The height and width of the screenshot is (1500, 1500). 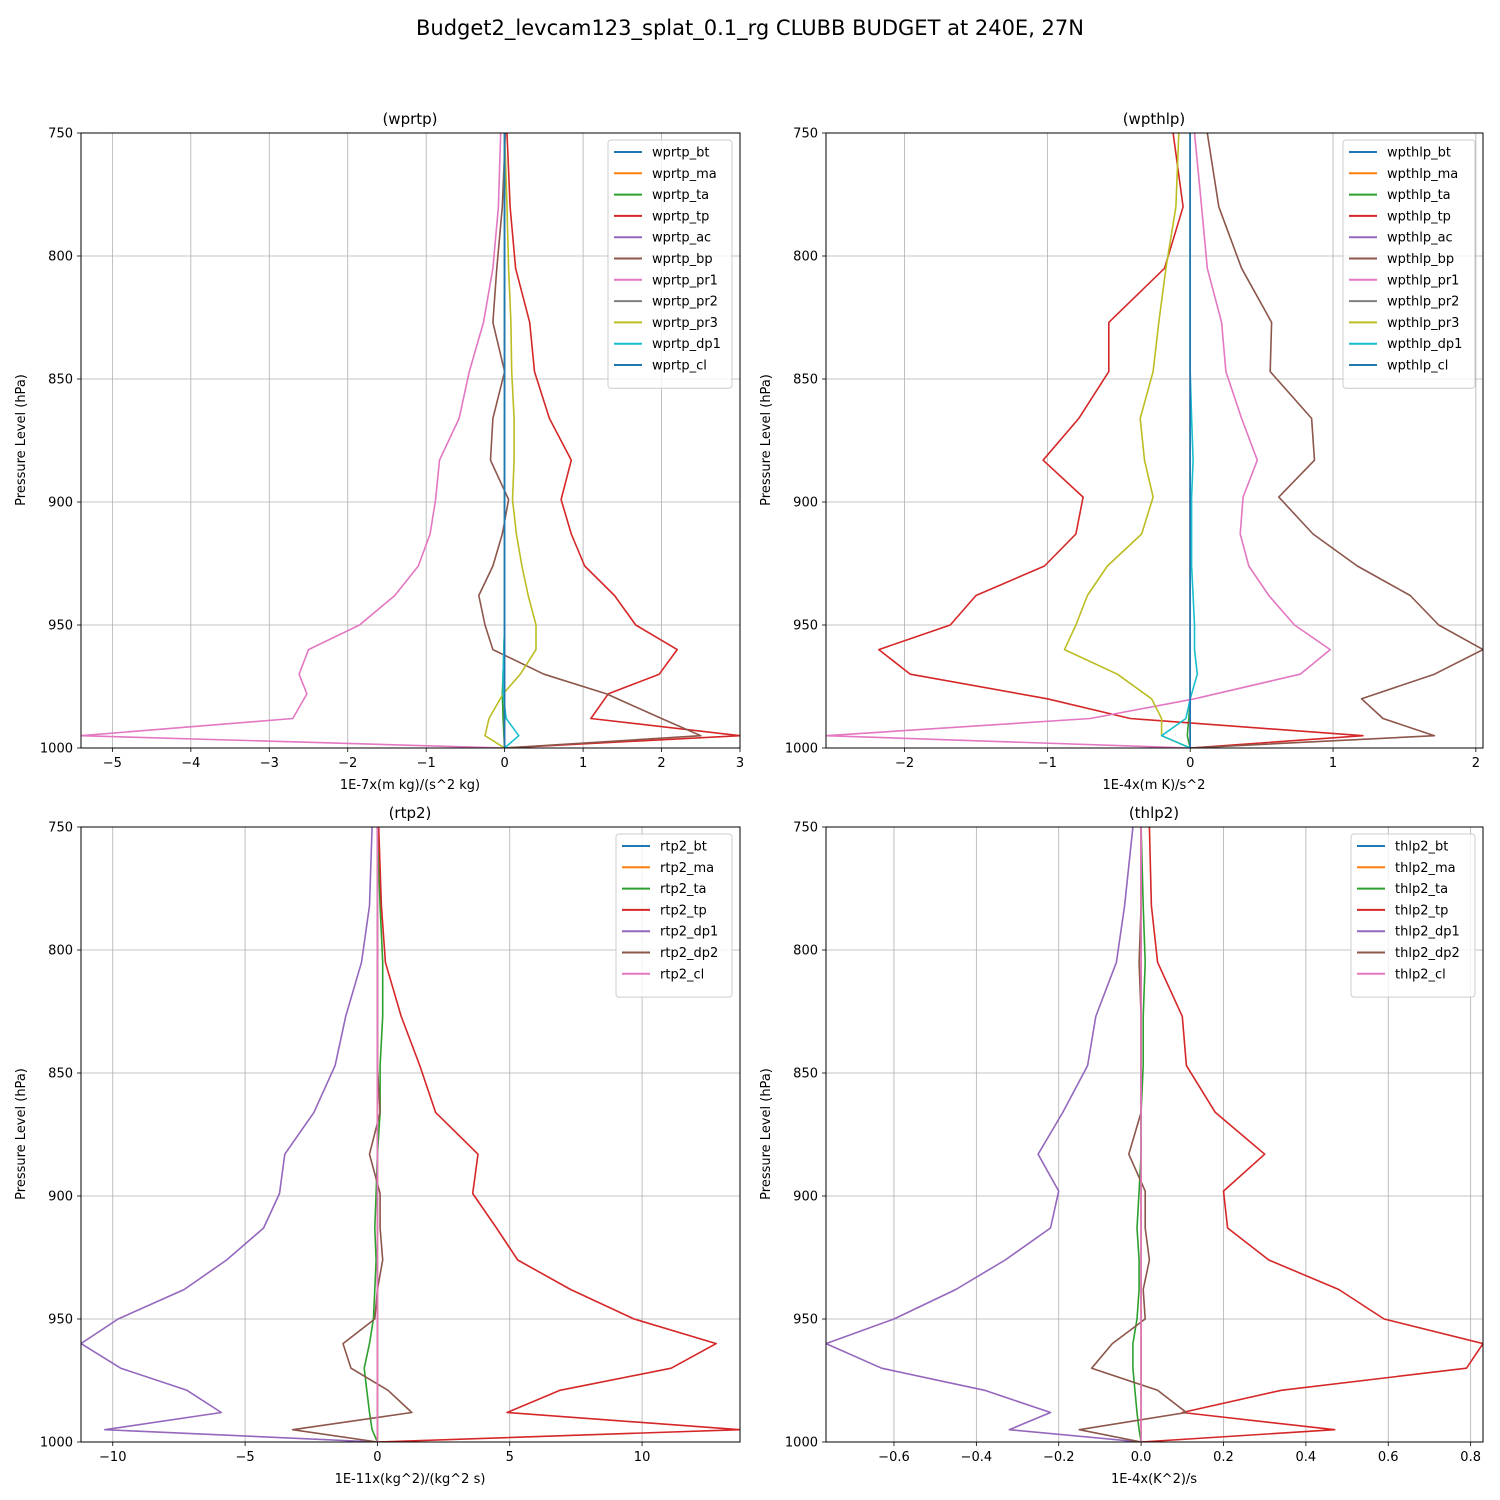 What do you see at coordinates (689, 932) in the screenshot?
I see `legend-entry: rtp2_dp1` at bounding box center [689, 932].